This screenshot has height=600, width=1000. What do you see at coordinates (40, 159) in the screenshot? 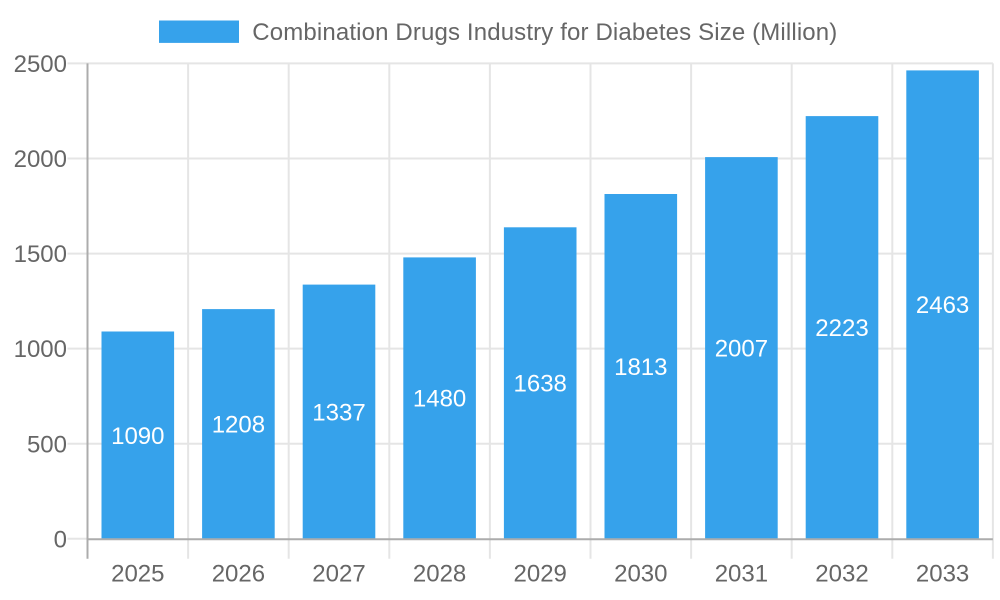
I see `svg-text: 2000` at bounding box center [40, 159].